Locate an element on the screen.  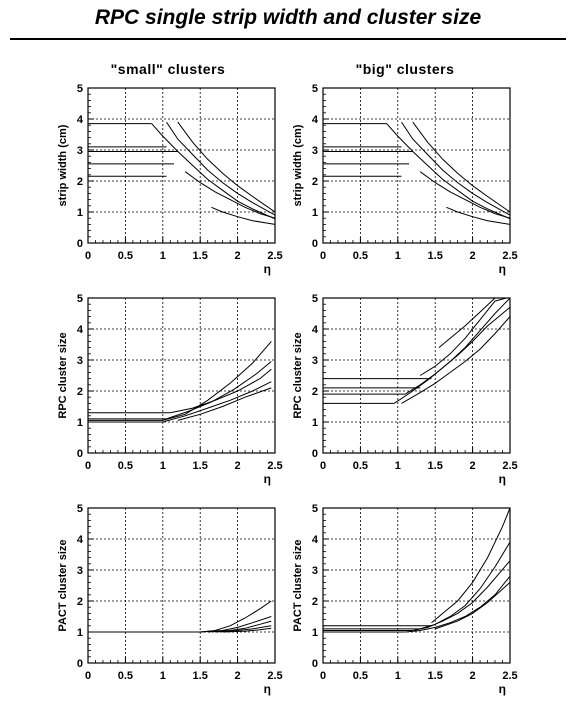
chart-panel-rpc-cluster-small: 0 0.5 1 1.5 2 2.5 0 1 2 3 4 5 η RPC cluster size is located at coordinates (170, 389).